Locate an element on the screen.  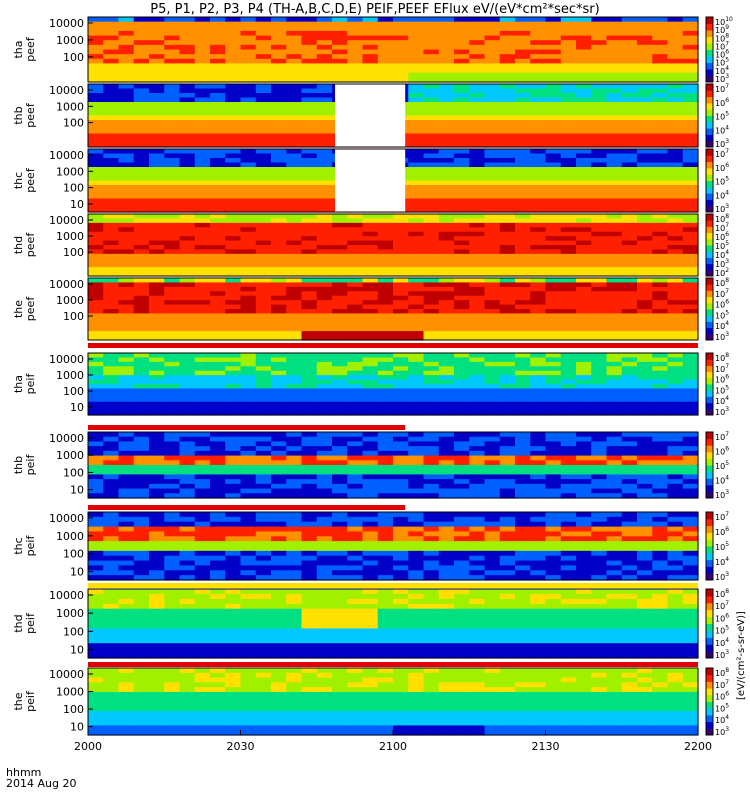
thc-peif-ylabel-probe: thc is located at coordinates (18, 545).